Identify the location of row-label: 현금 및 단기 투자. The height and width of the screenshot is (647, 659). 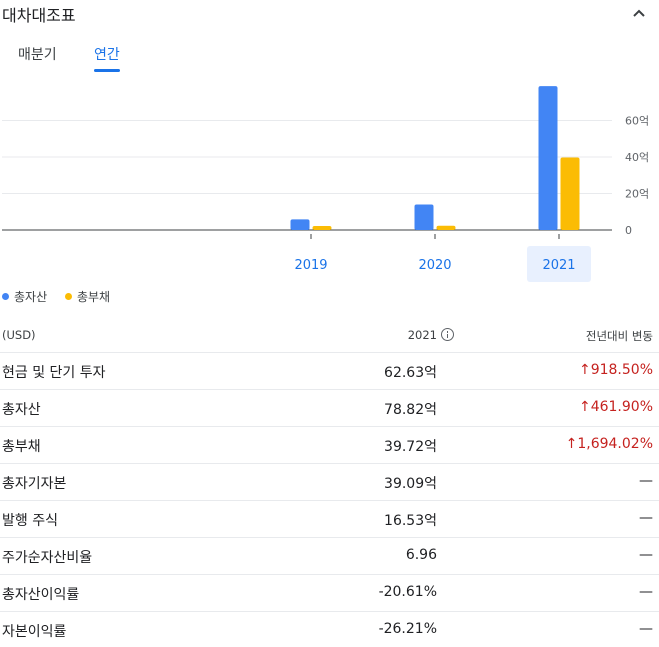
(54, 373).